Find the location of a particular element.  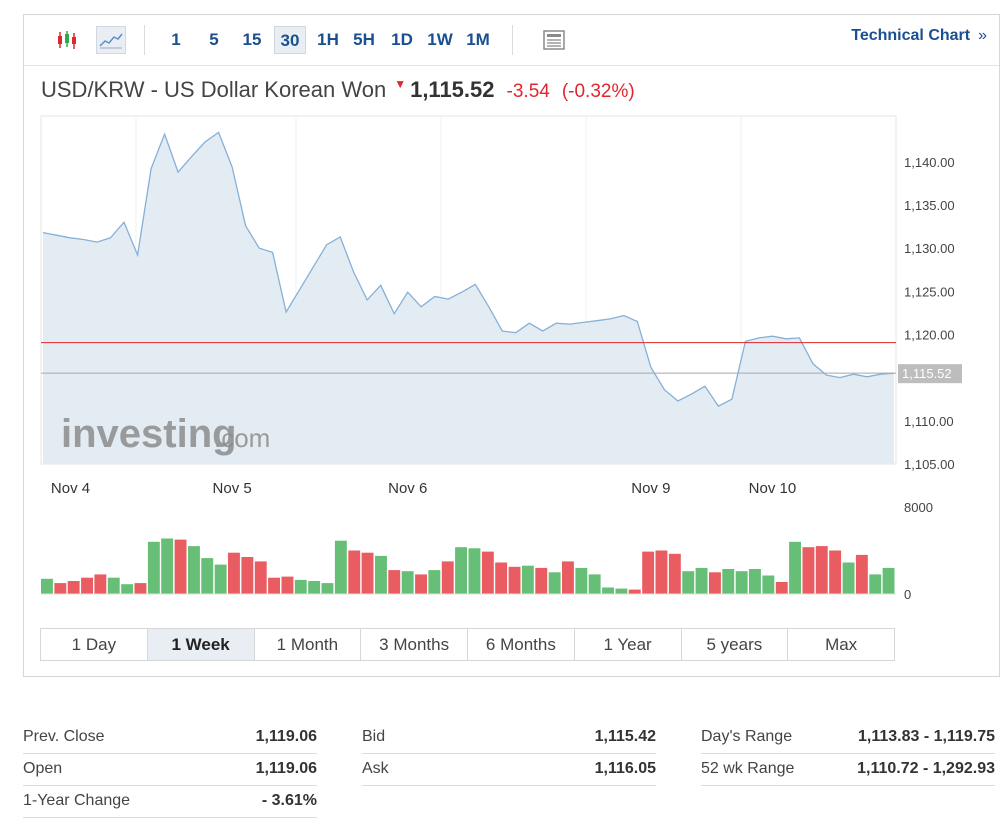

stat-value: - 3.61% is located at coordinates (289, 800).